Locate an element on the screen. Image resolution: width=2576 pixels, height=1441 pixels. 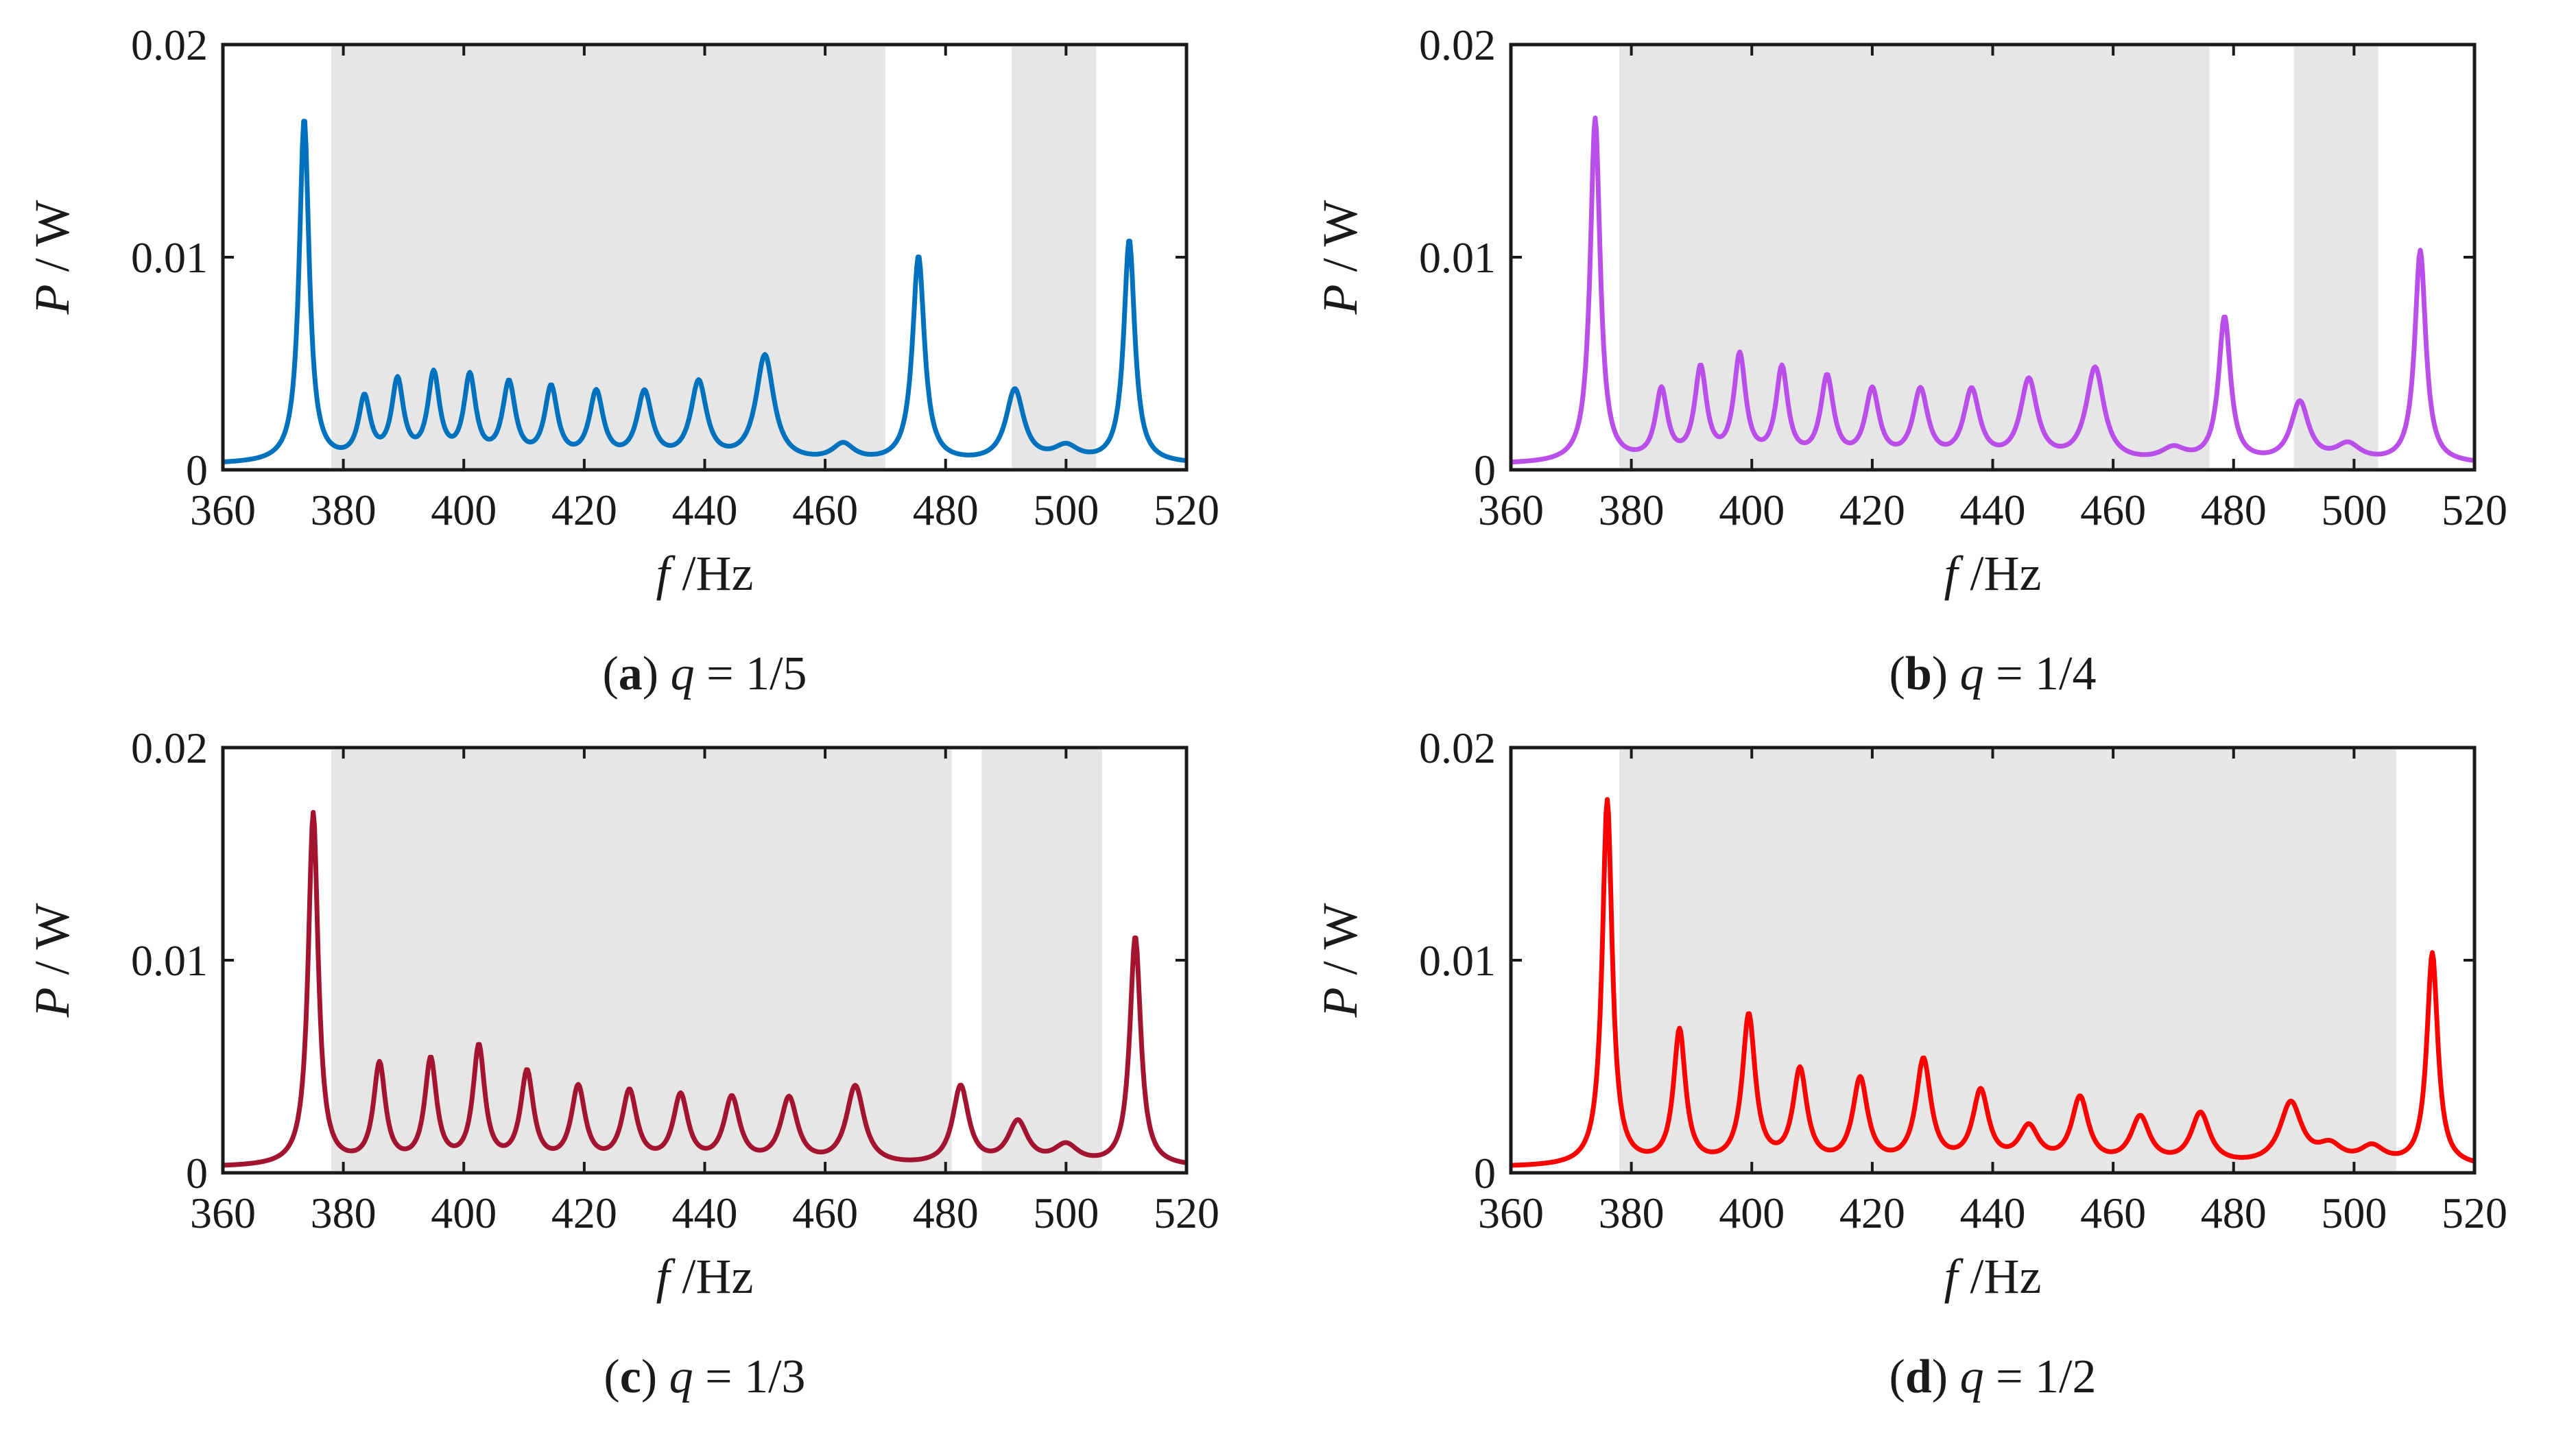
subfigure-caption: (b) q = 1/4 is located at coordinates (1993, 674).